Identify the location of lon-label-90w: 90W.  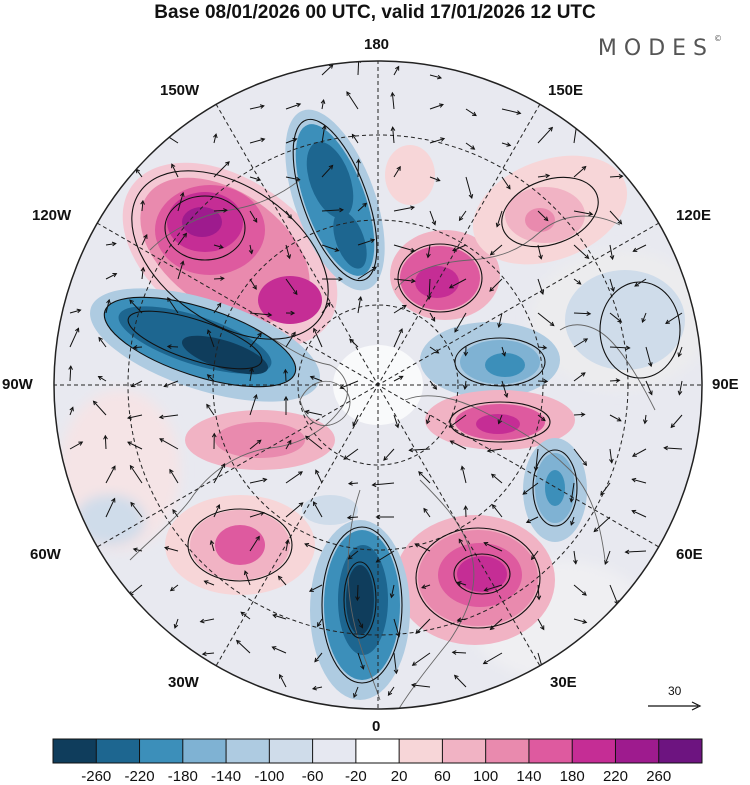
(17, 384).